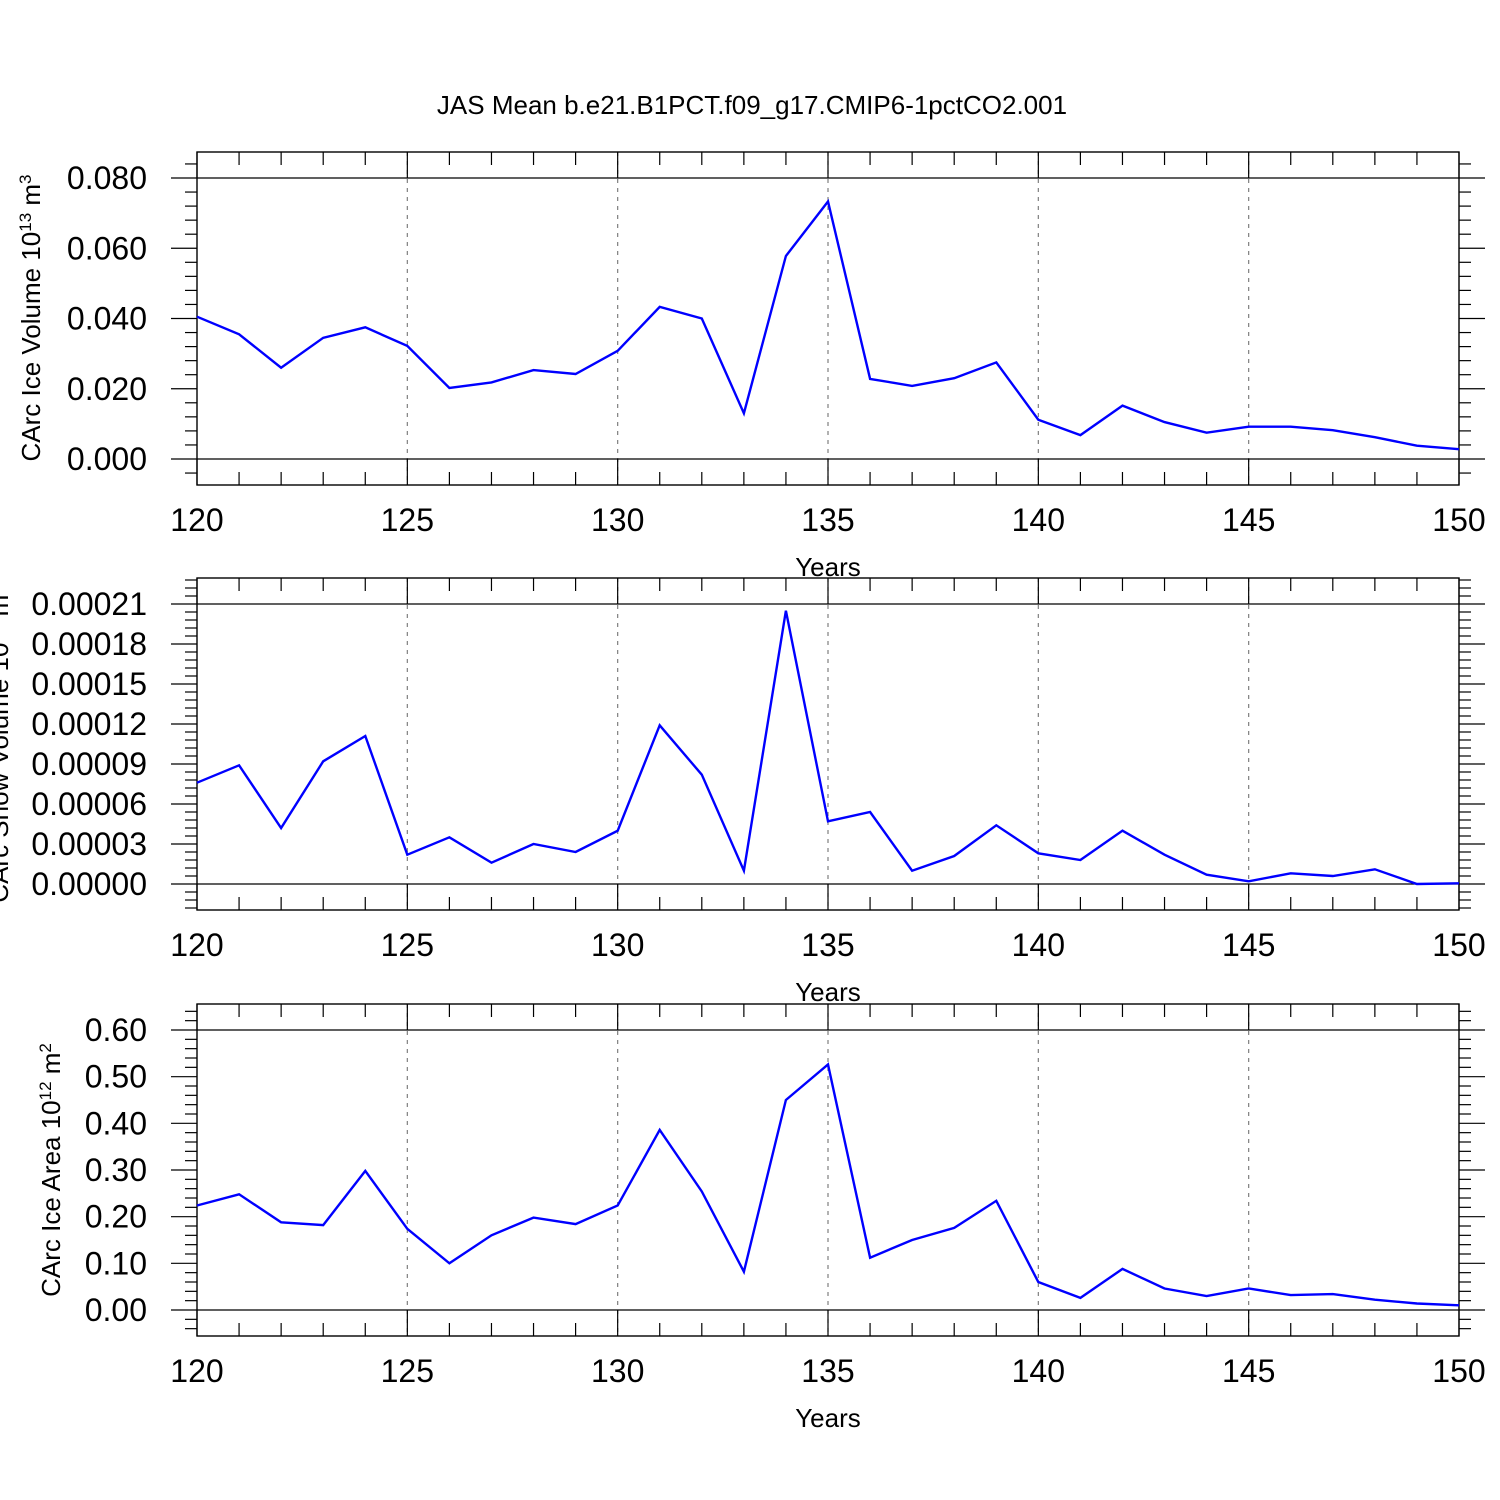 This screenshot has width=1500, height=1500. I want to click on y-tick-label: 0.000, so click(107, 459).